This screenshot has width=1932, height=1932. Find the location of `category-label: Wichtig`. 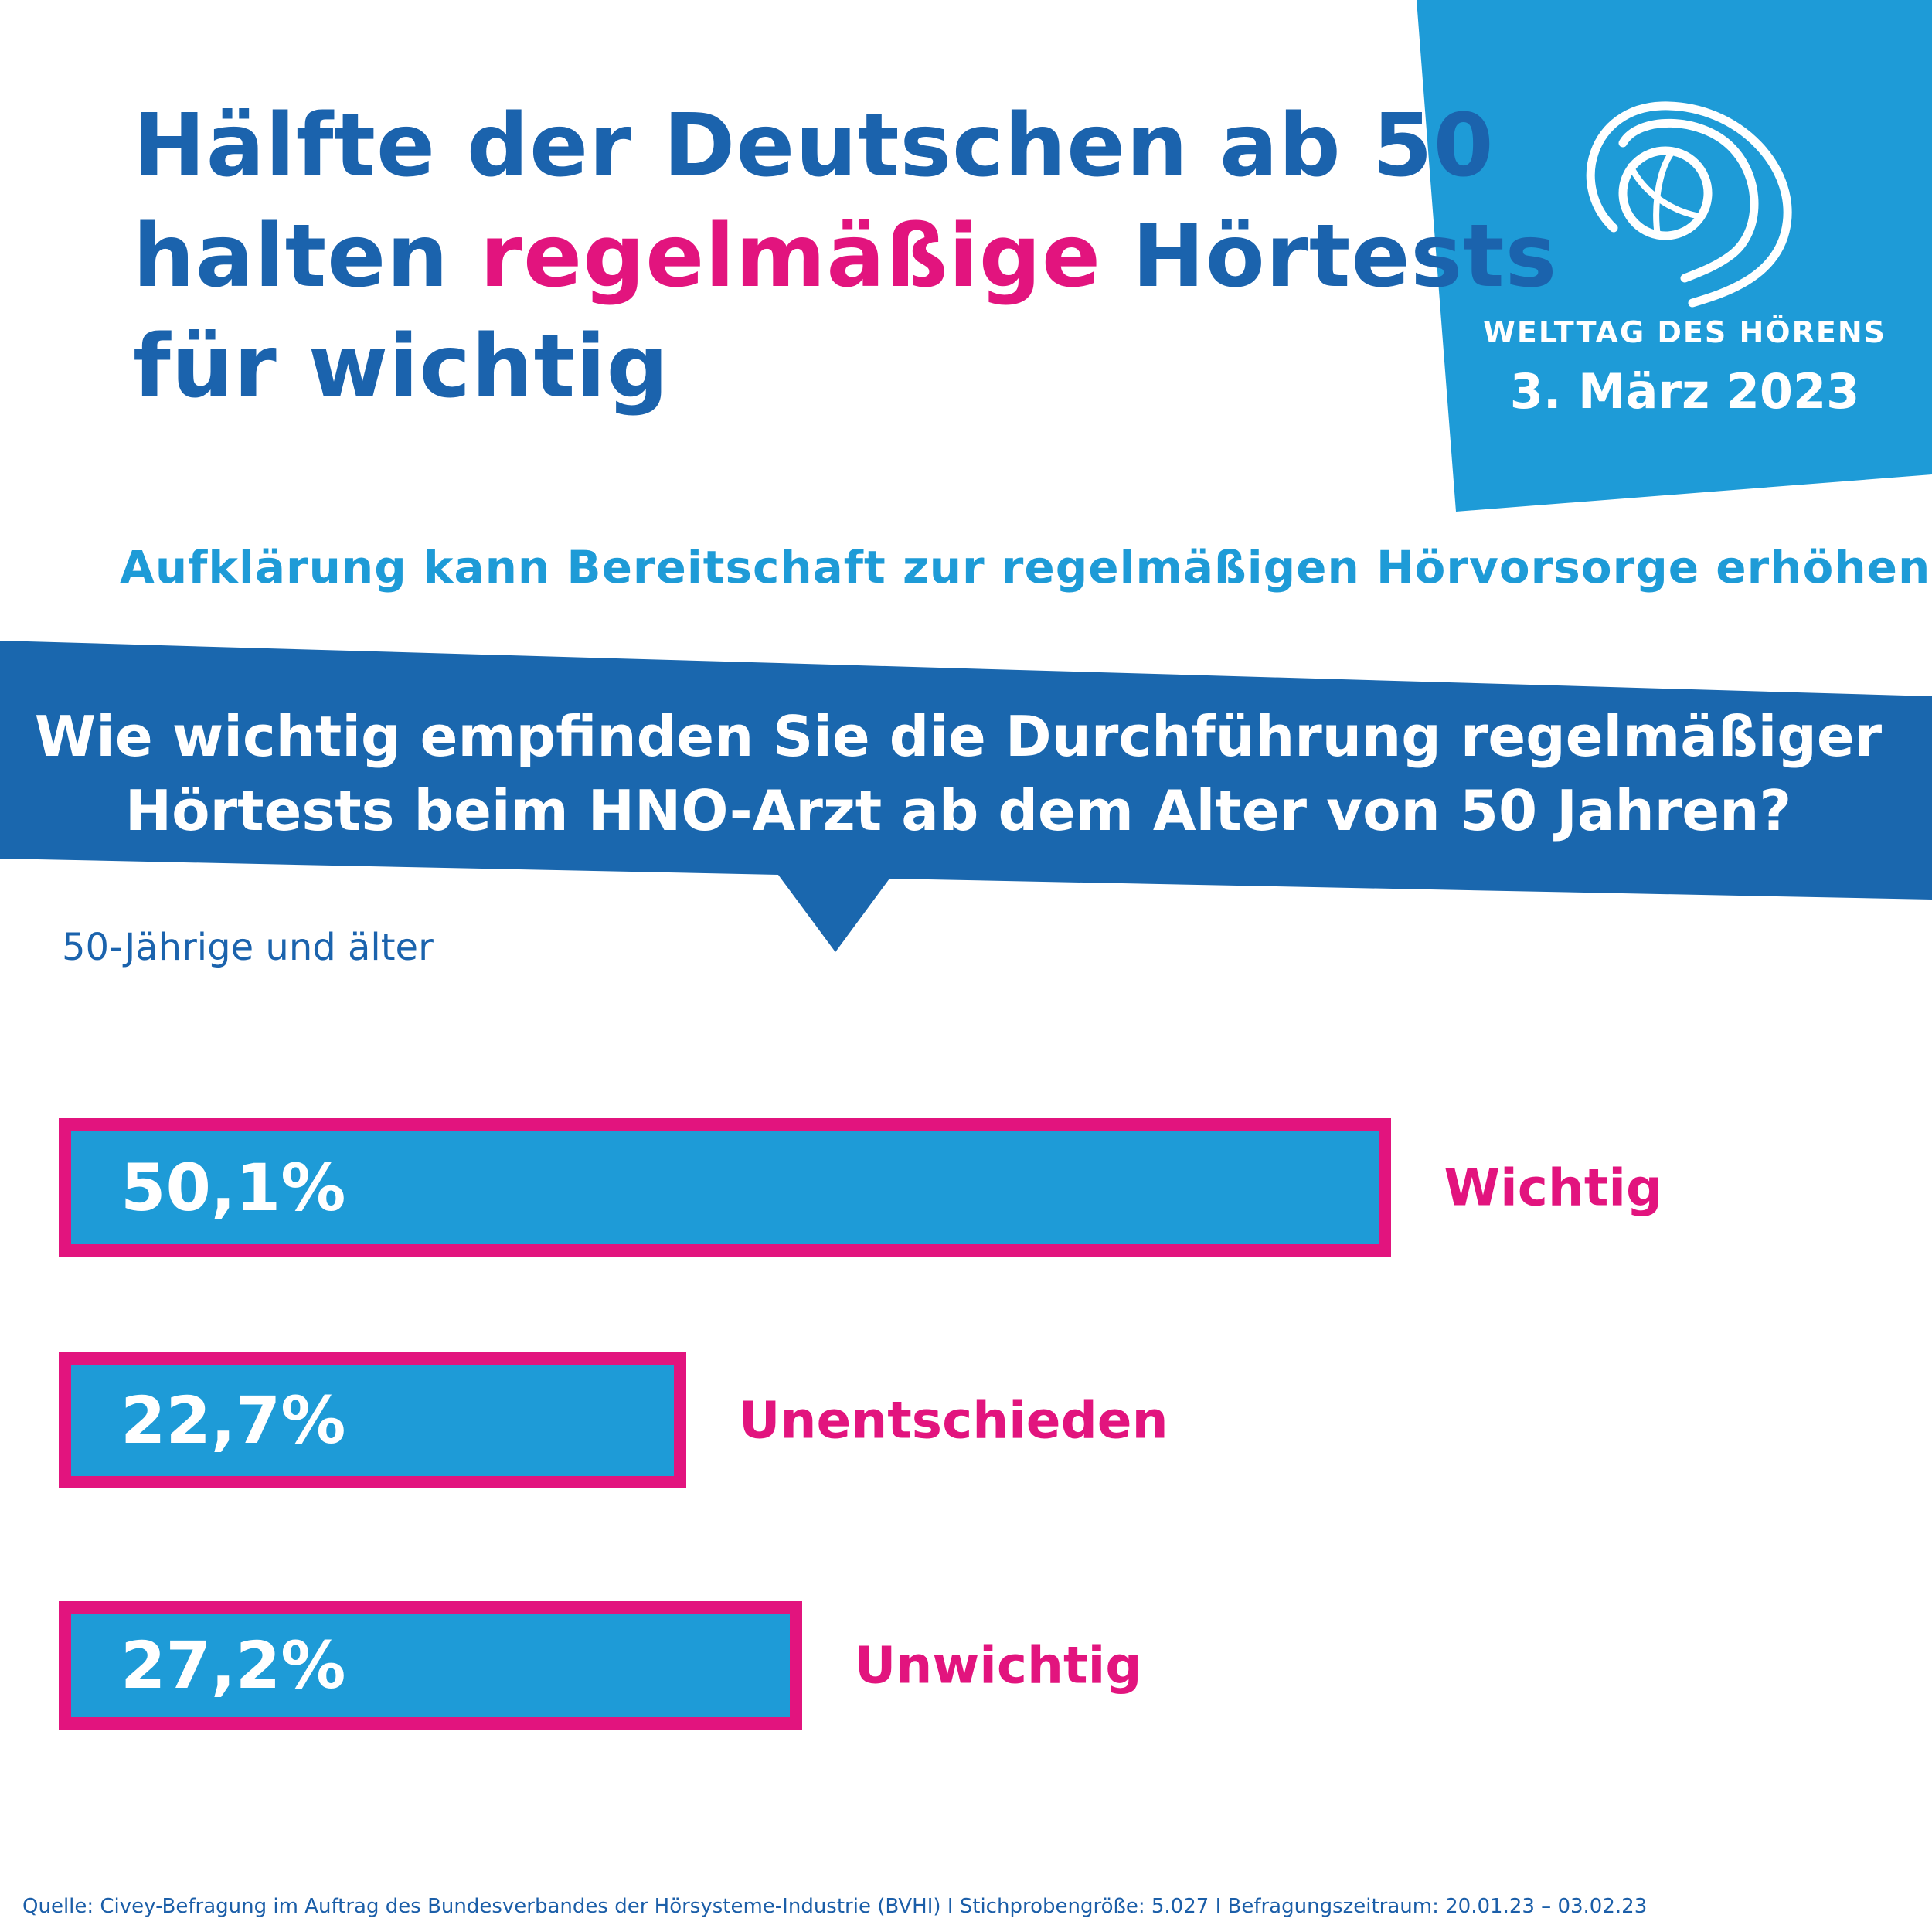

category-label: Wichtig is located at coordinates (1554, 1187).